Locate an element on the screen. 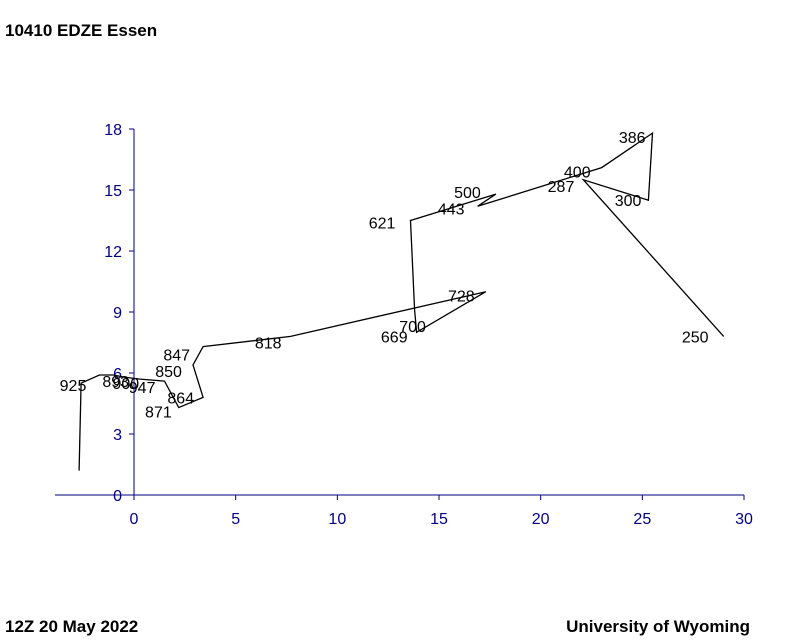  pressure-label: 900 is located at coordinates (126, 384).